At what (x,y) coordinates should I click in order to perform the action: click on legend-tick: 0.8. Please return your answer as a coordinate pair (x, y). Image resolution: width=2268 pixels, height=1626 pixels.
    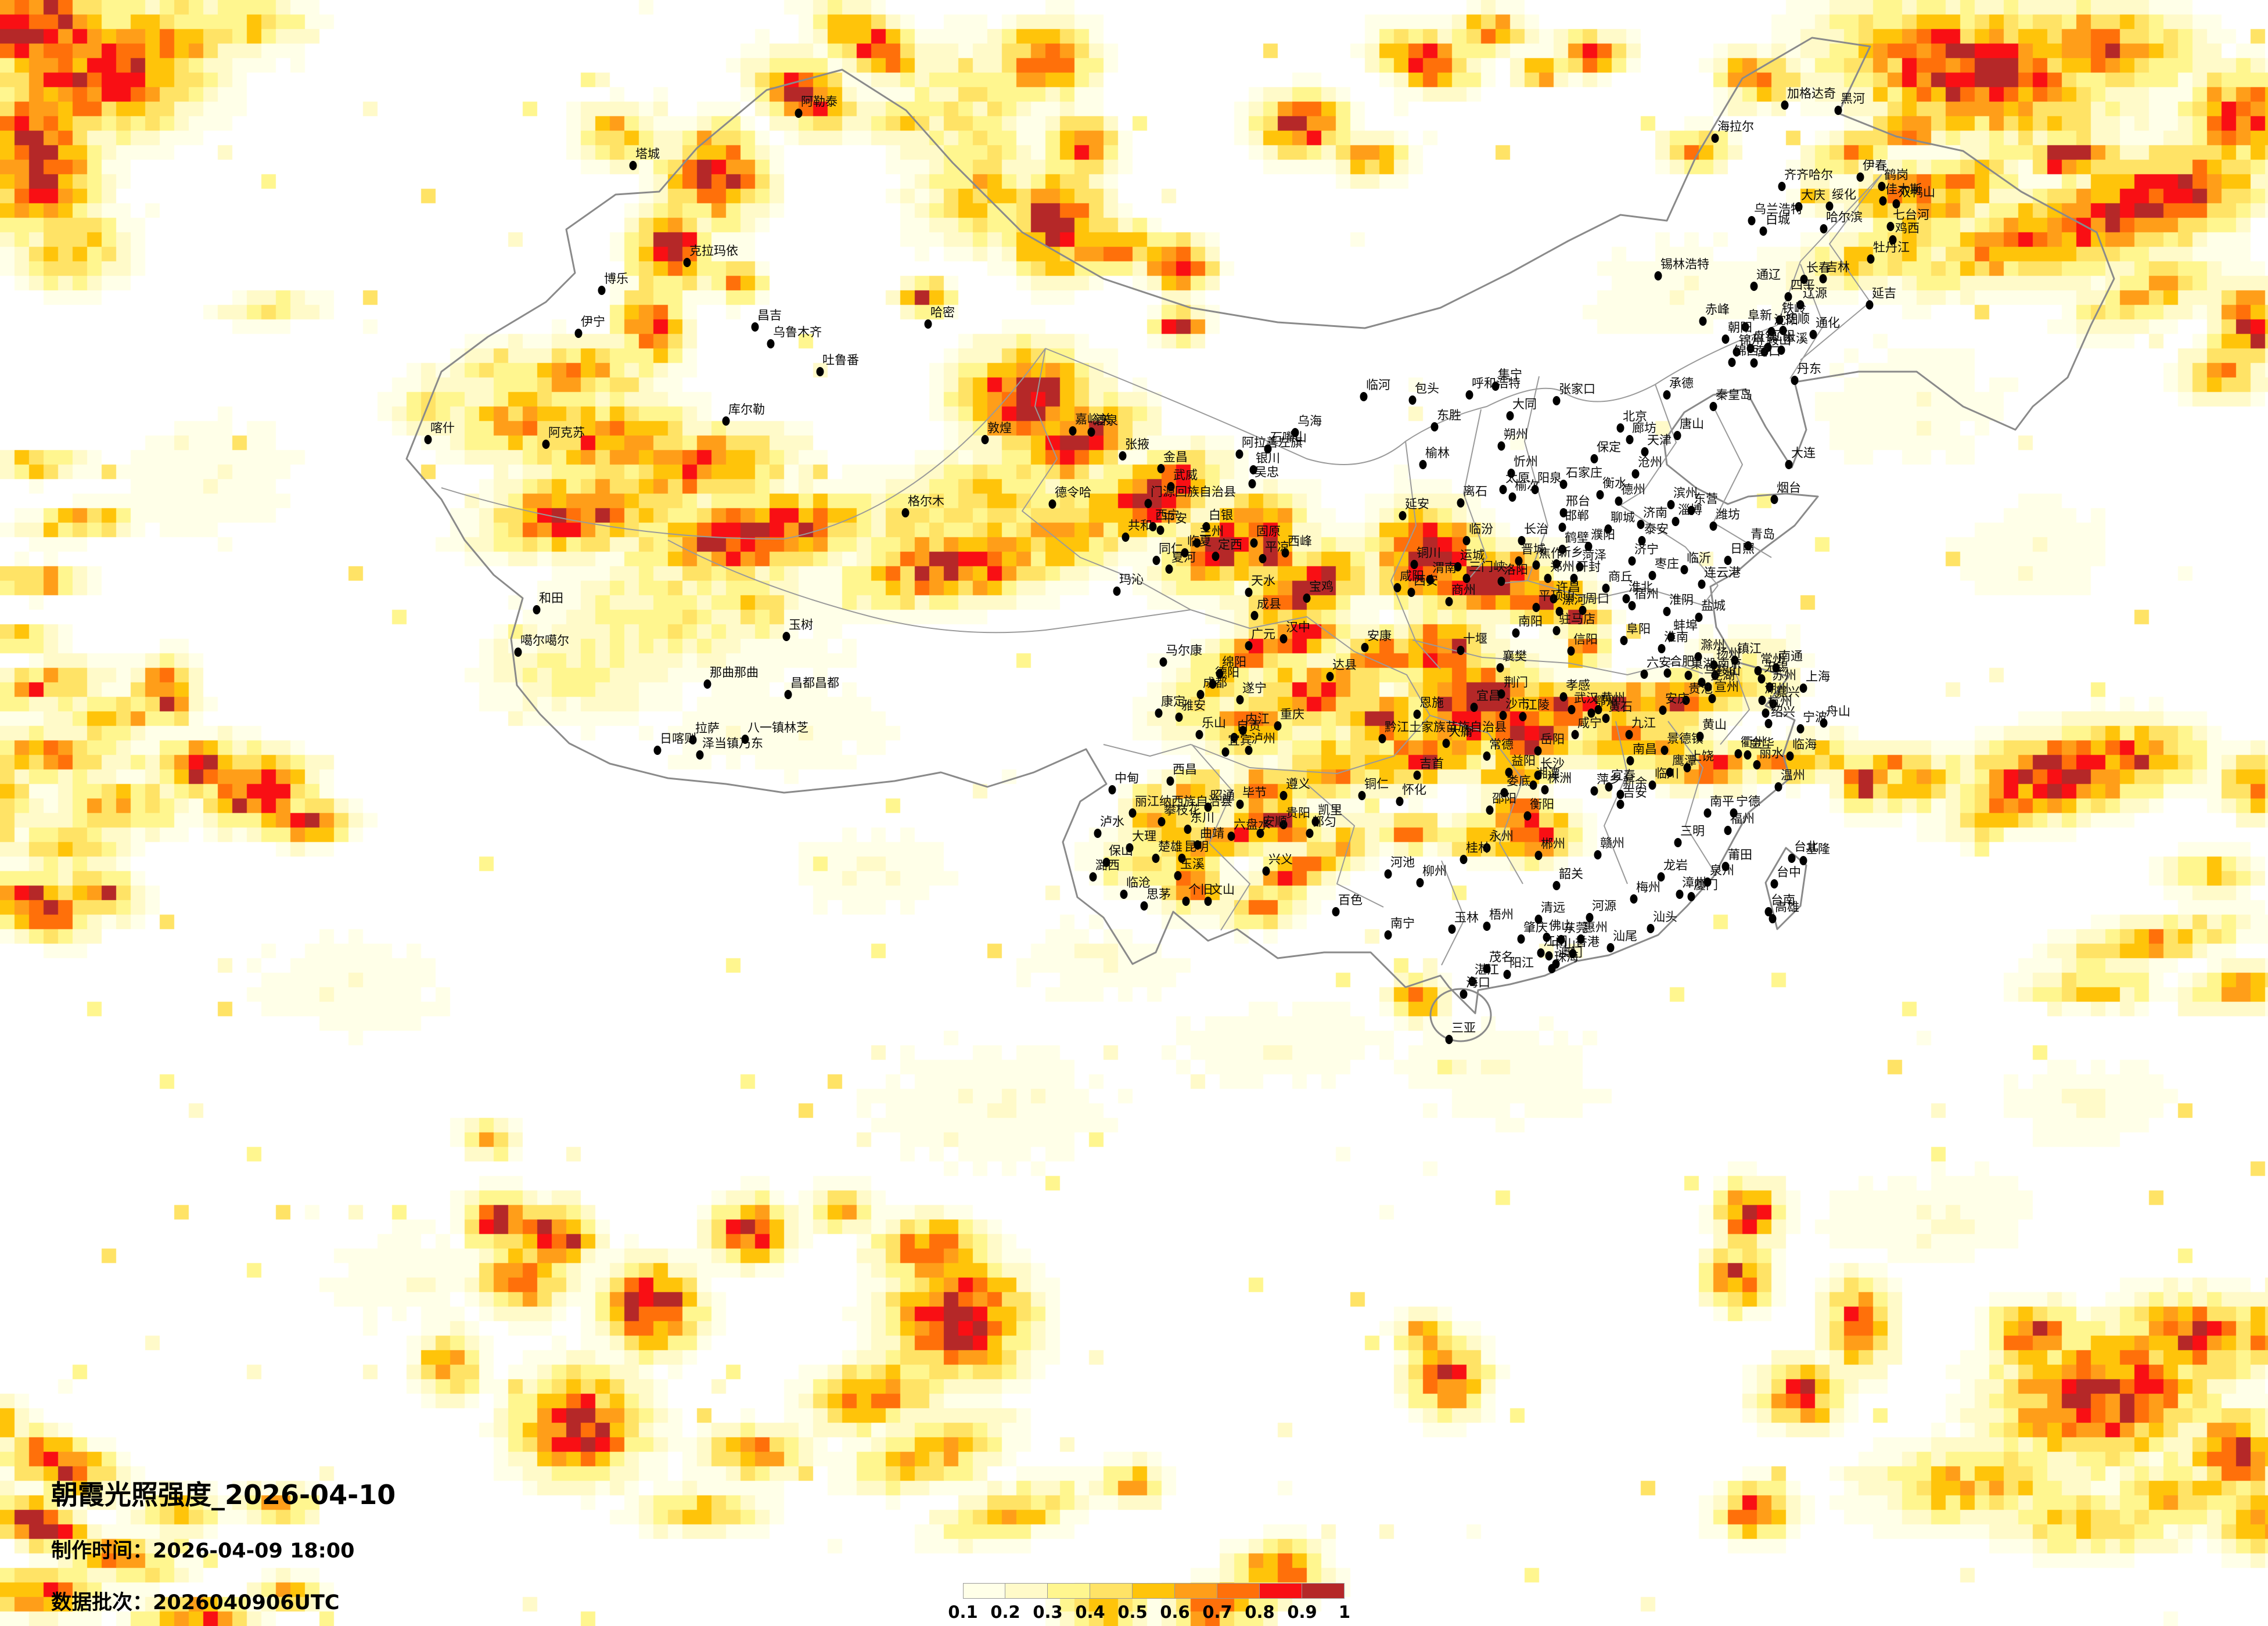
    Looking at the image, I should click on (1260, 1612).